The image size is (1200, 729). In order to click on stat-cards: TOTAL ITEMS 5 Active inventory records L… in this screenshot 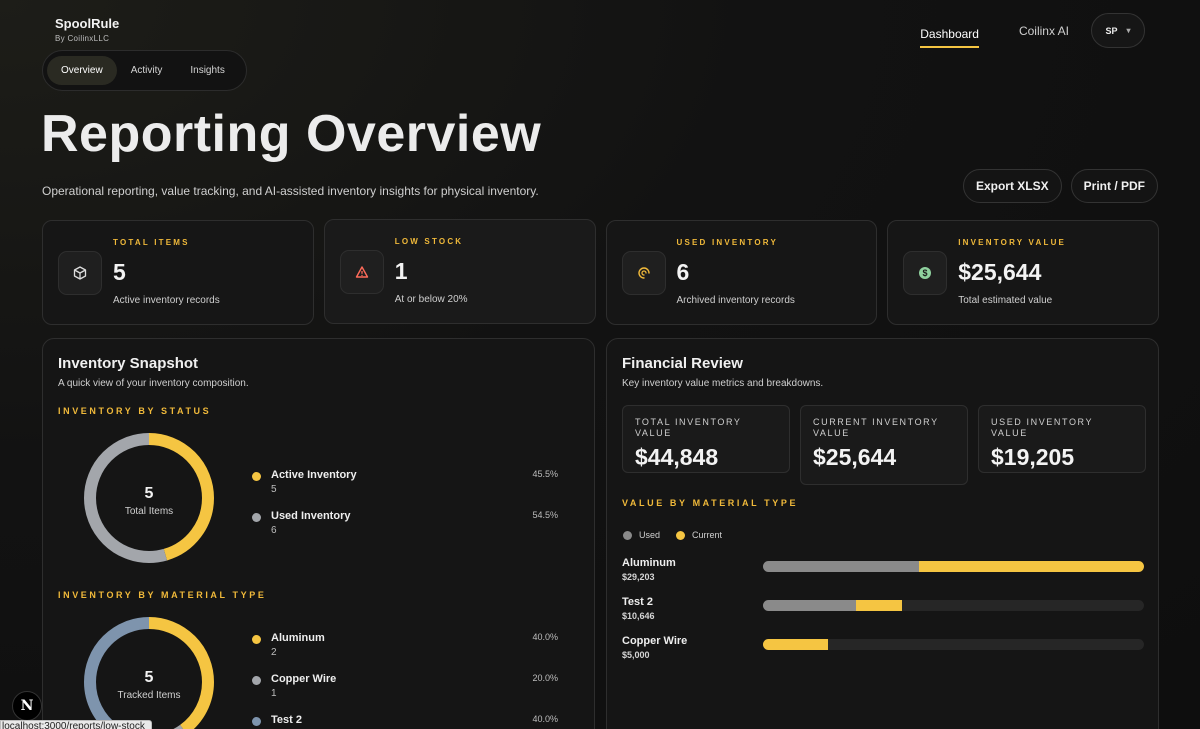, I will do `click(600, 272)`.